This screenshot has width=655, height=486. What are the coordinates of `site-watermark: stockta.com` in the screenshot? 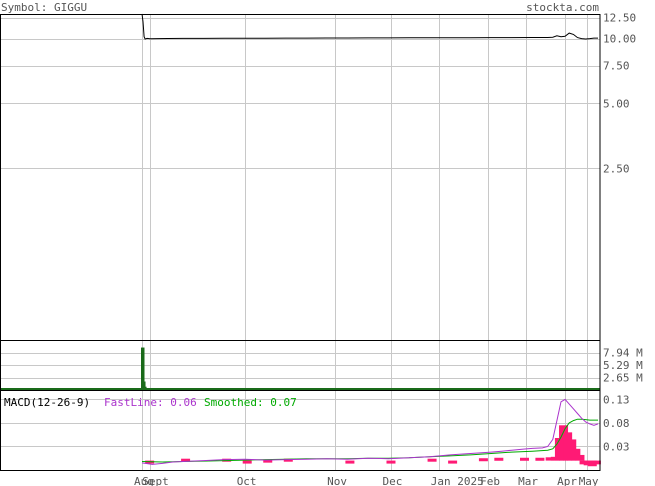 It's located at (562, 7).